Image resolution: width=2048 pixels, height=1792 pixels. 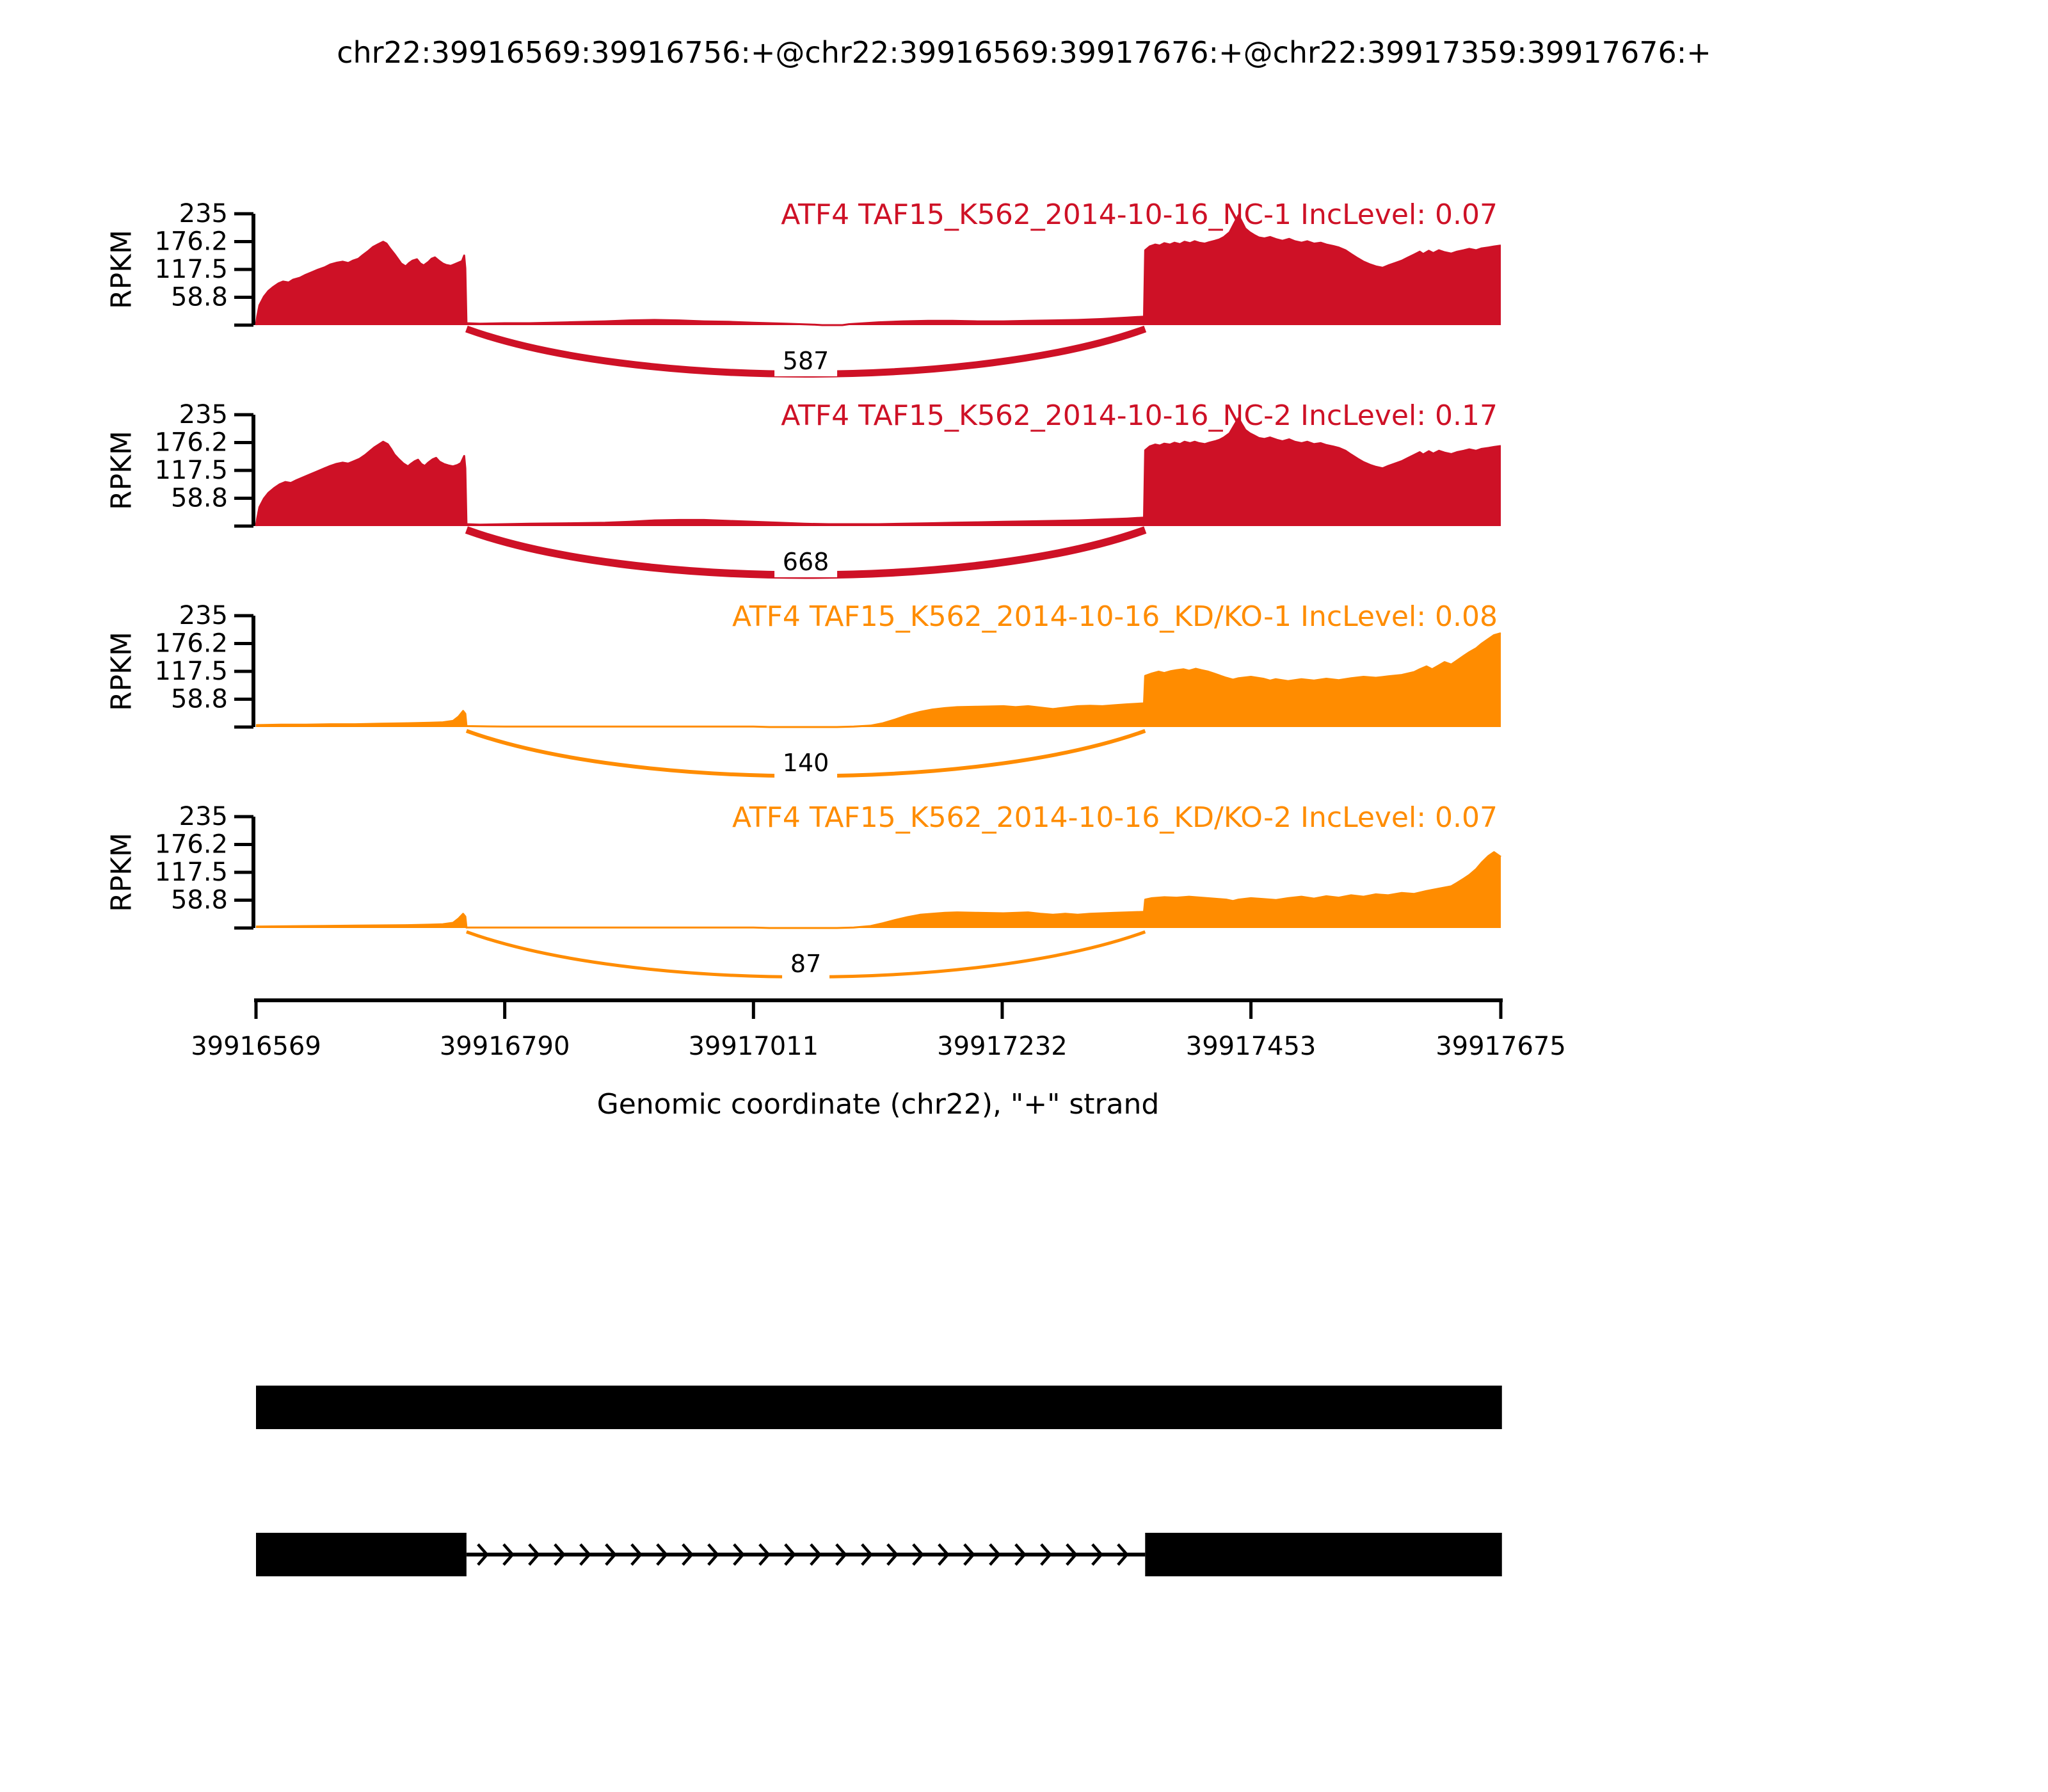 I want to click on junction-count-label: 87, so click(x=805, y=964).